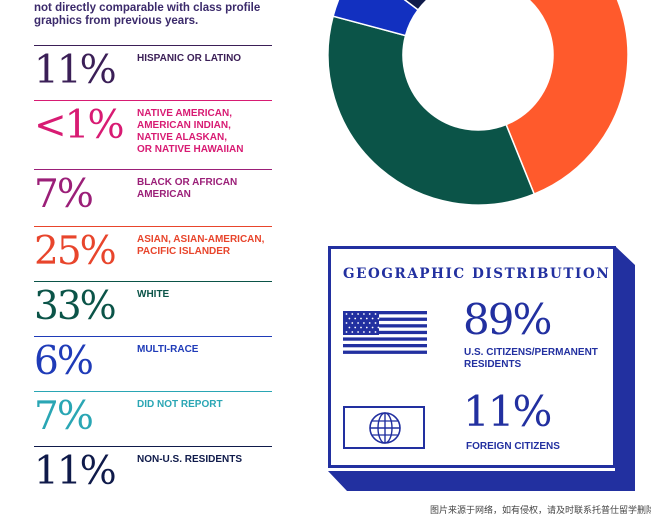  Describe the element at coordinates (79, 125) in the screenshot. I see `ethnicity-percent: <1%` at that location.